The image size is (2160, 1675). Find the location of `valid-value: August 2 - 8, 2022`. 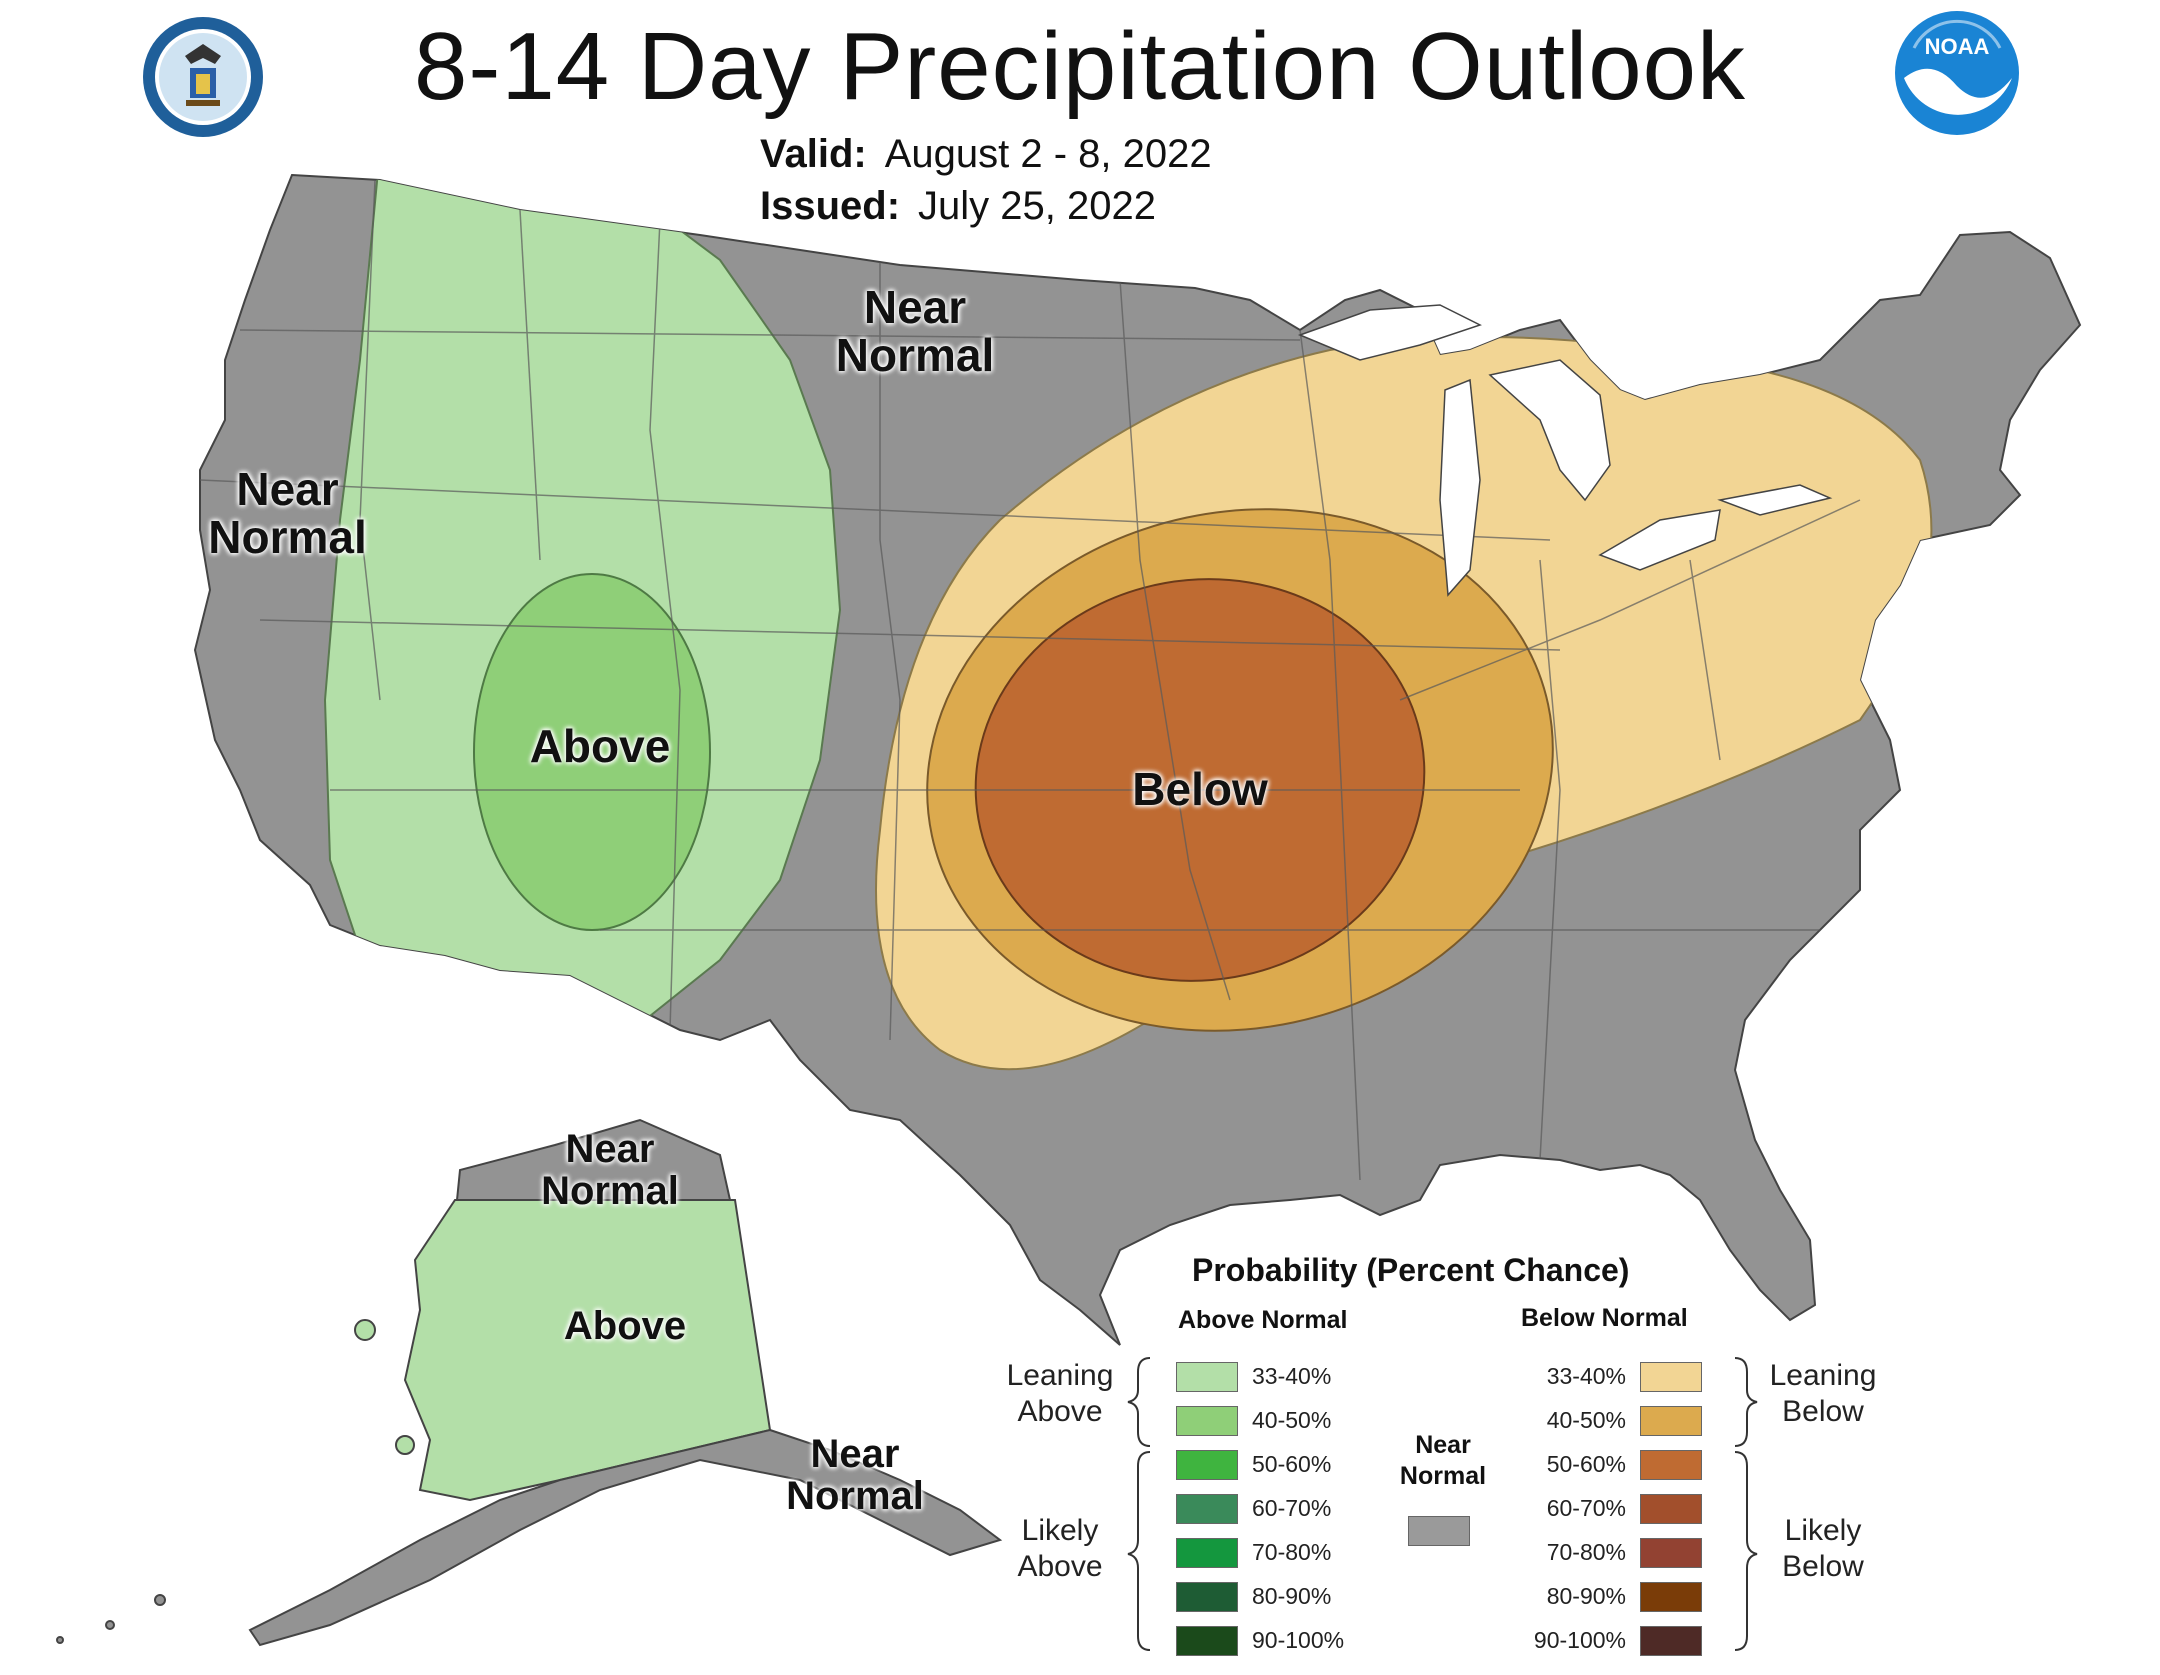

valid-value: August 2 - 8, 2022 is located at coordinates (1048, 154).